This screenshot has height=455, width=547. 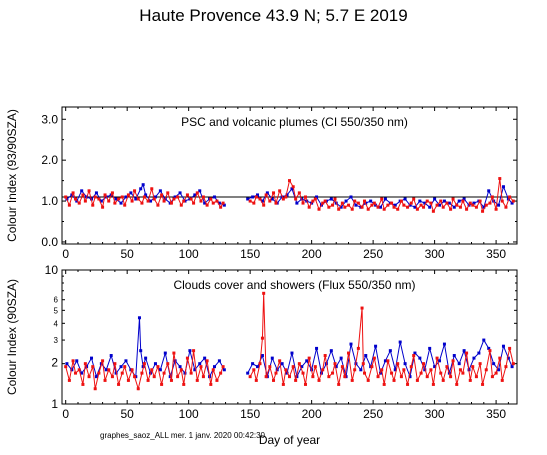 What do you see at coordinates (127, 254) in the screenshot?
I see `x-tick-label: 50` at bounding box center [127, 254].